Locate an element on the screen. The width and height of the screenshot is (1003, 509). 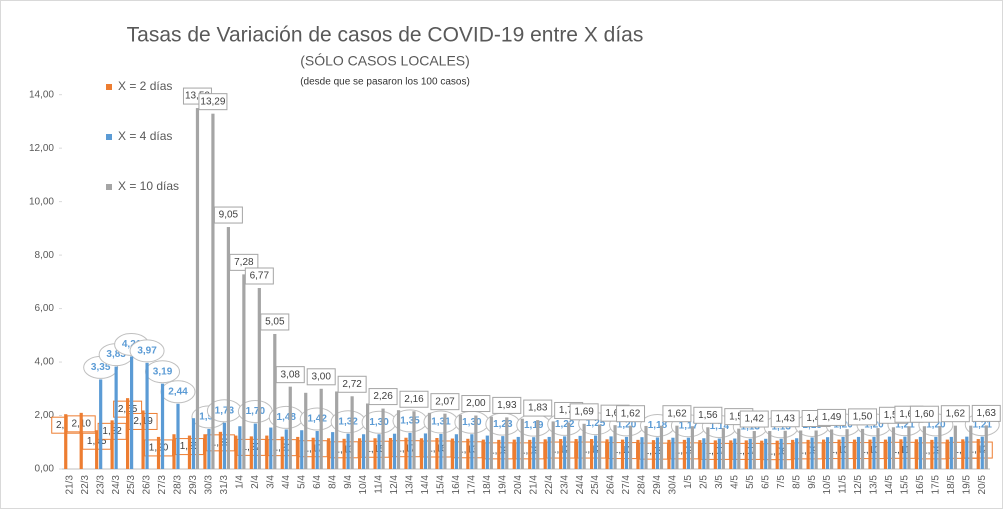
chart-subtitle: (SÓLO CASOS LOCALES) is located at coordinates (385, 61).